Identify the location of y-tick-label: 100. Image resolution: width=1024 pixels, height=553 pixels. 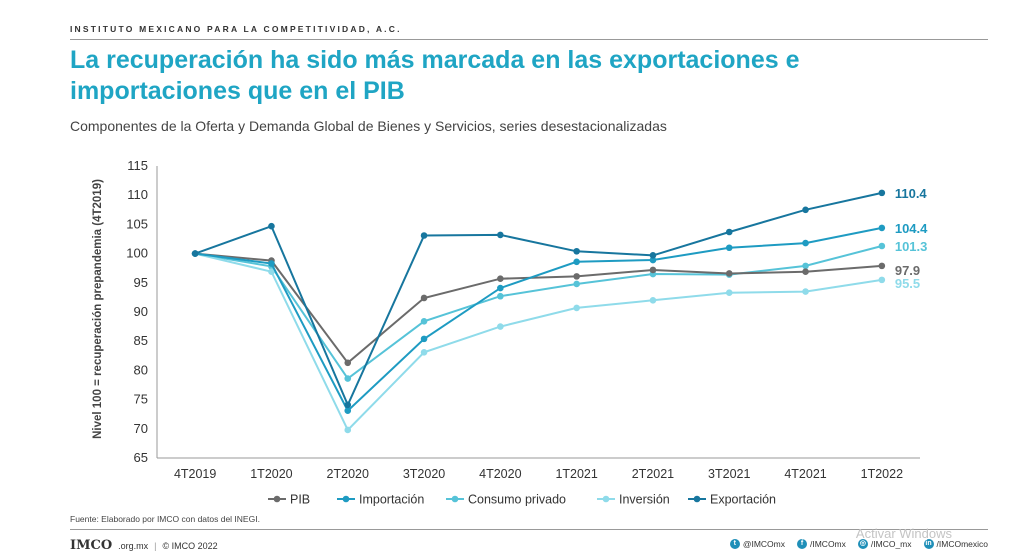
(137, 253).